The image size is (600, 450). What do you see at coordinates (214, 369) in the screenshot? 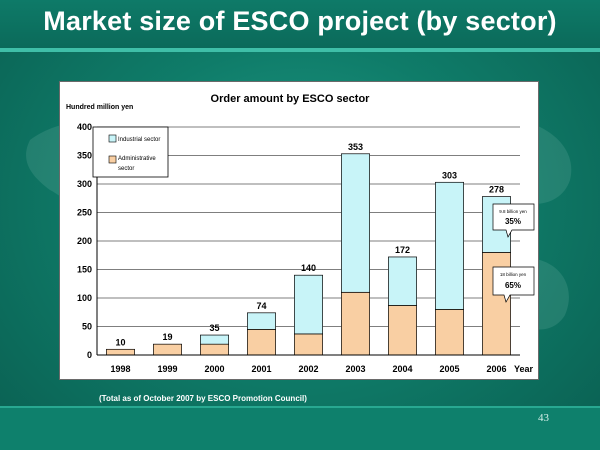
I see `x-tick-label: 2000` at bounding box center [214, 369].